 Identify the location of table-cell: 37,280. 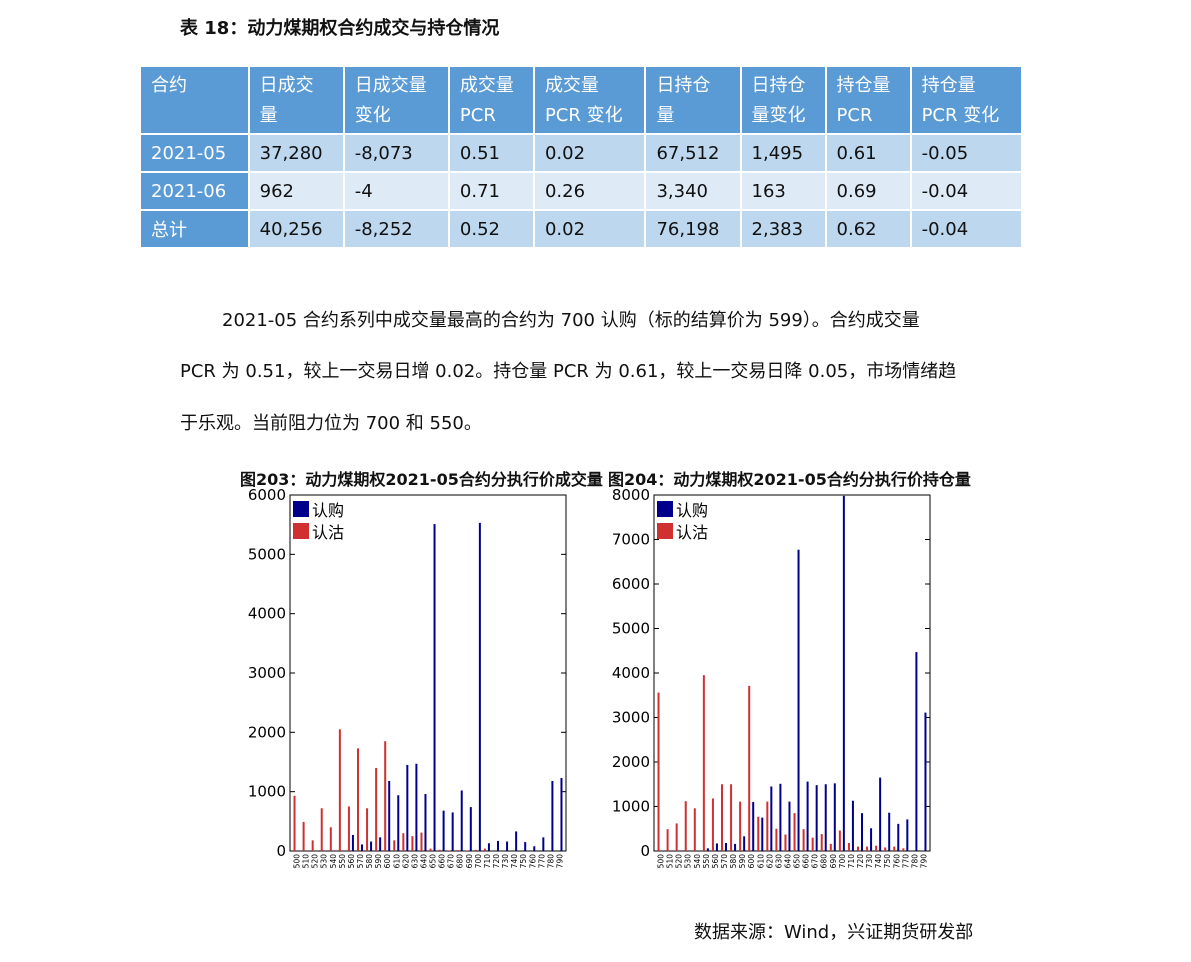
(296, 152).